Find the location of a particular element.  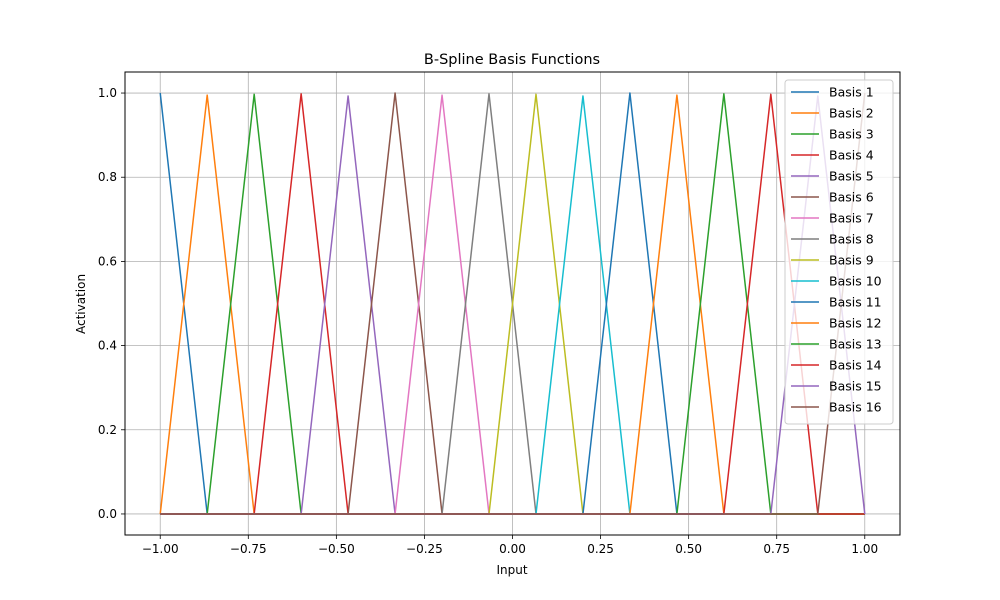

x-axis: −1.00 −0.75 −0.50 −0.25 0.00 0.25 0.50 0.75 1.00 is located at coordinates (510, 545).